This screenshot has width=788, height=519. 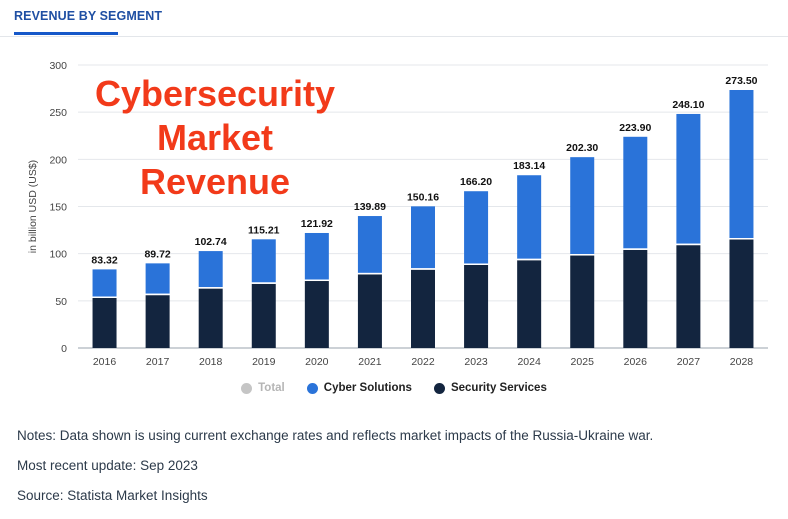 I want to click on total-data-label: 150.16, so click(x=423, y=197).